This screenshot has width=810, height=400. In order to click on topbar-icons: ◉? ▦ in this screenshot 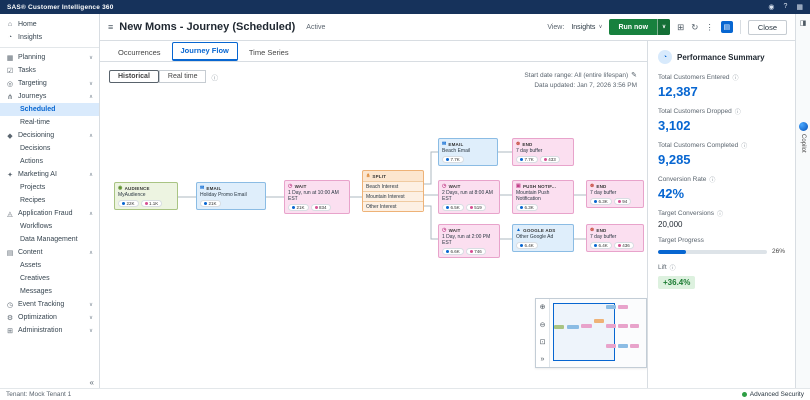, I will do `click(785, 7)`.